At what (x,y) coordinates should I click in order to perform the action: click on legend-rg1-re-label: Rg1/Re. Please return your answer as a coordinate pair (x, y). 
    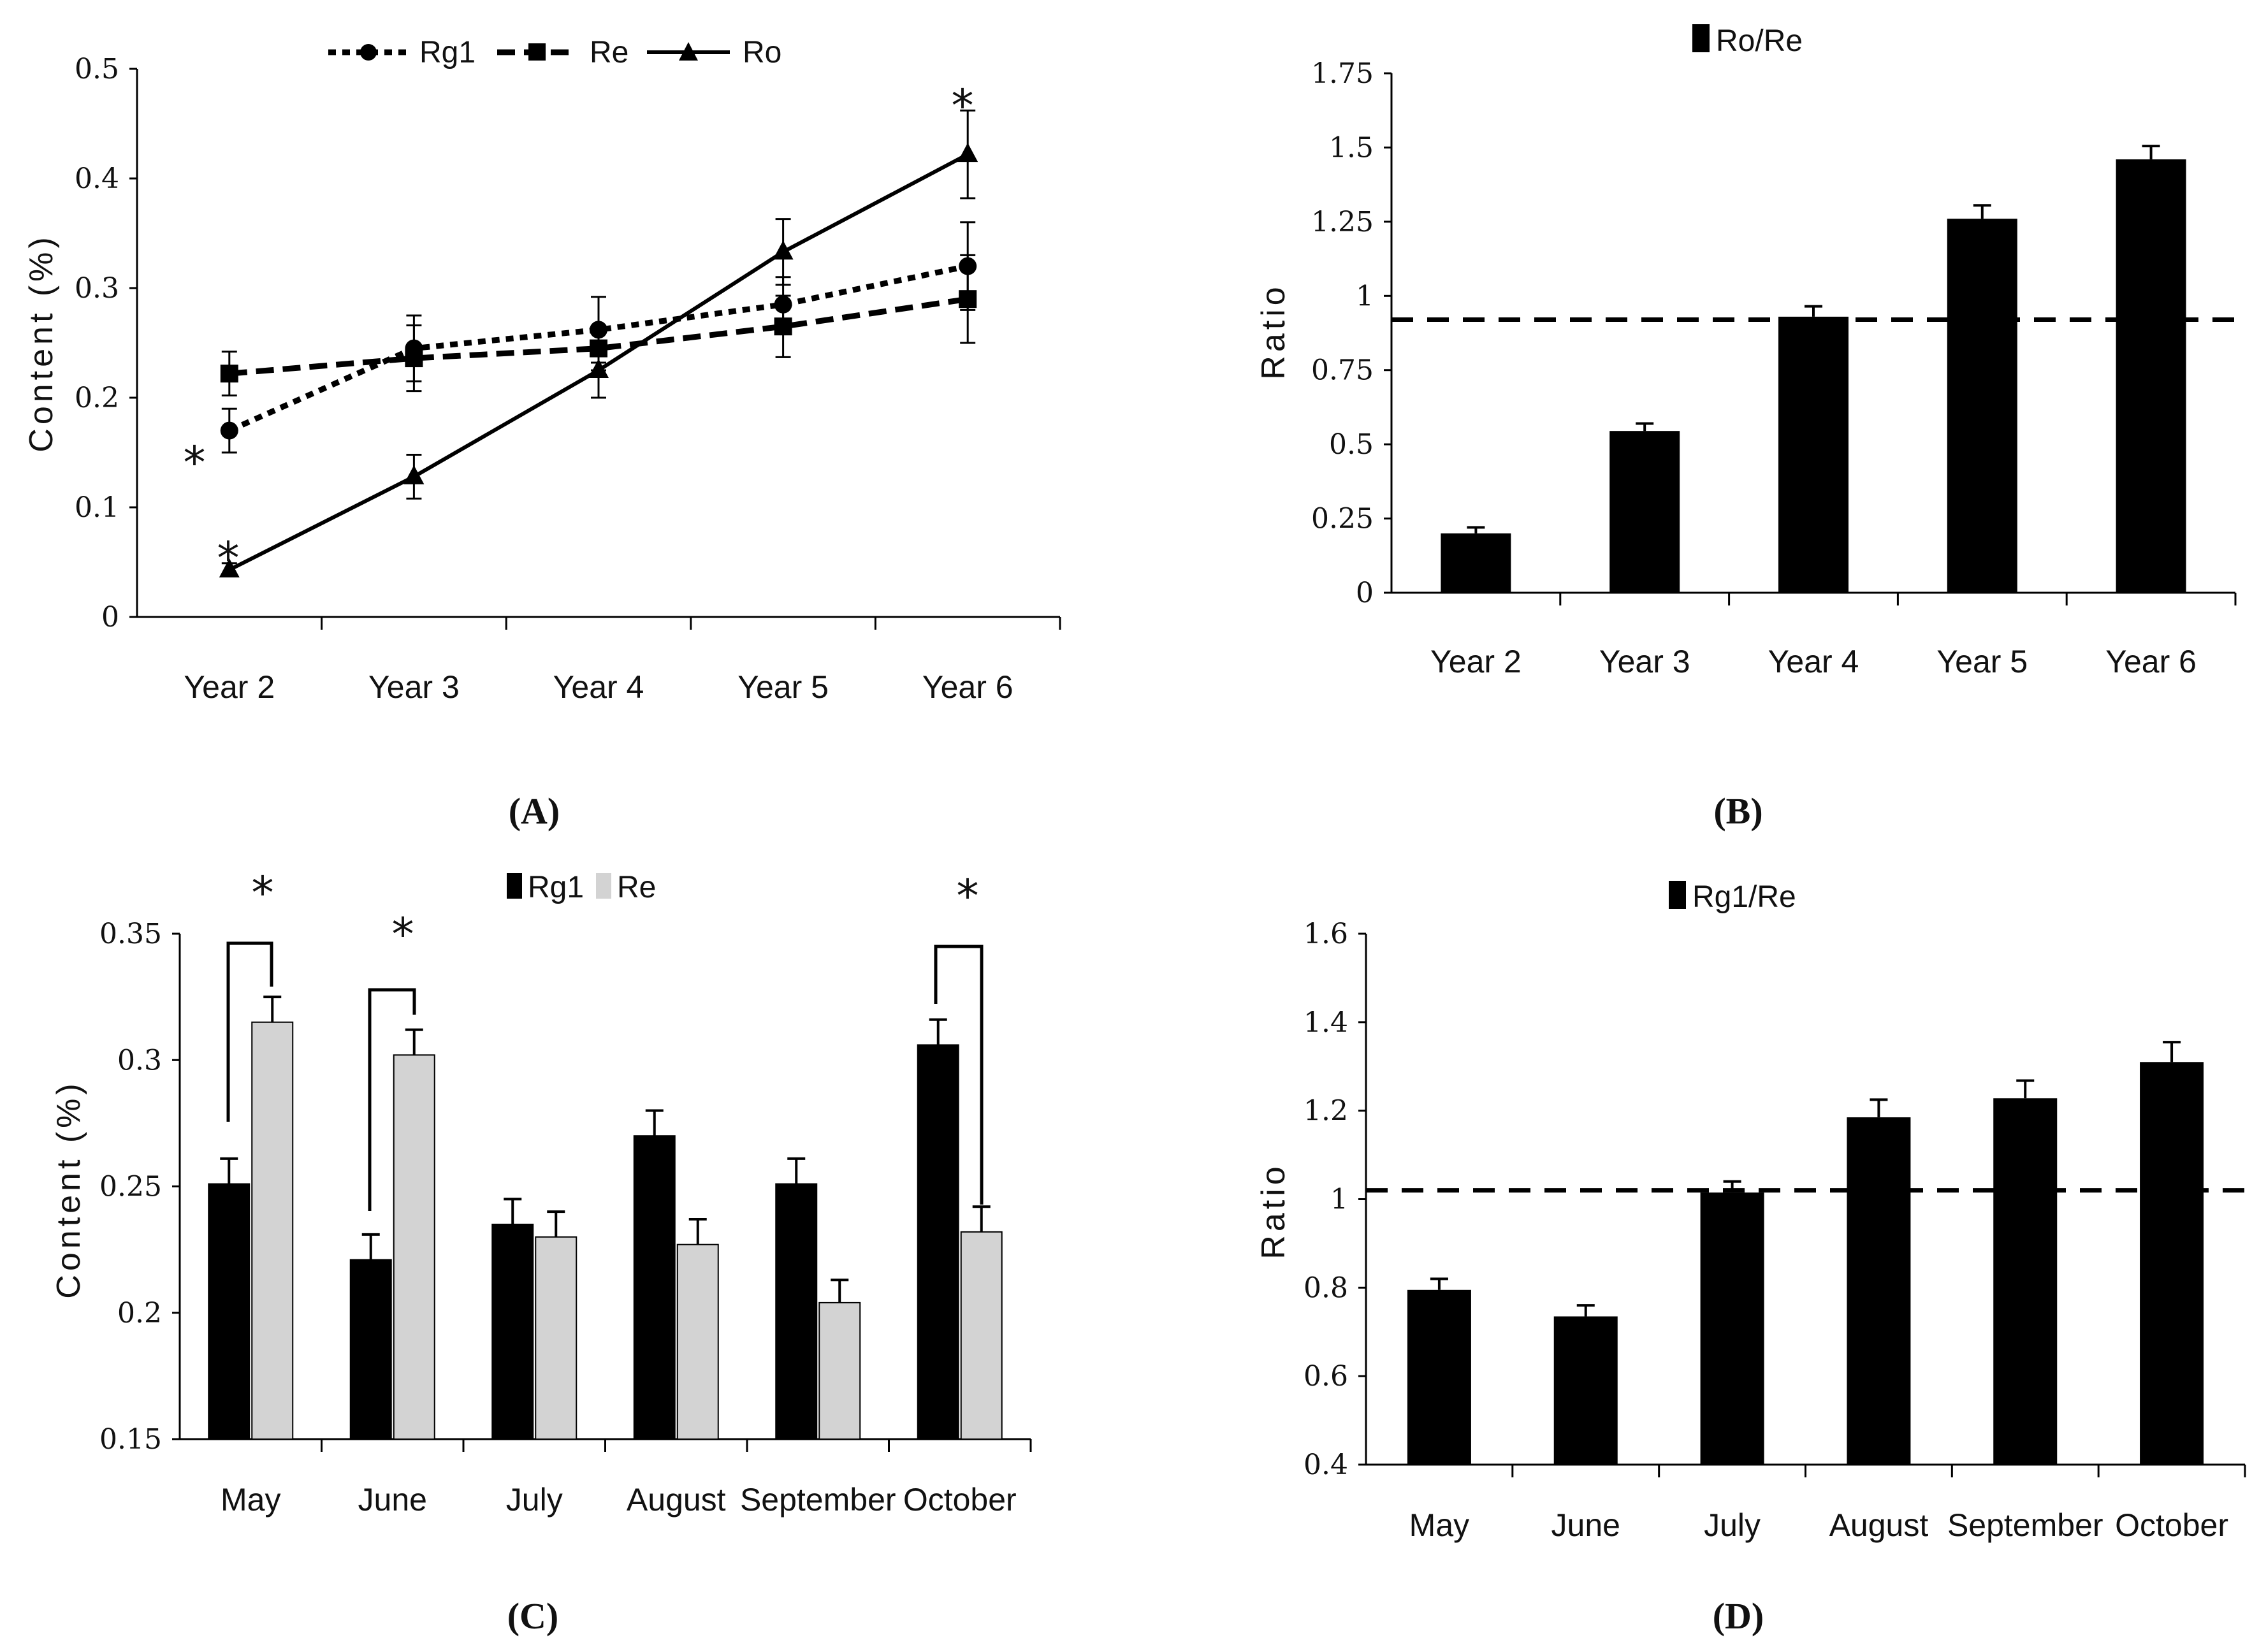
    Looking at the image, I should click on (1744, 897).